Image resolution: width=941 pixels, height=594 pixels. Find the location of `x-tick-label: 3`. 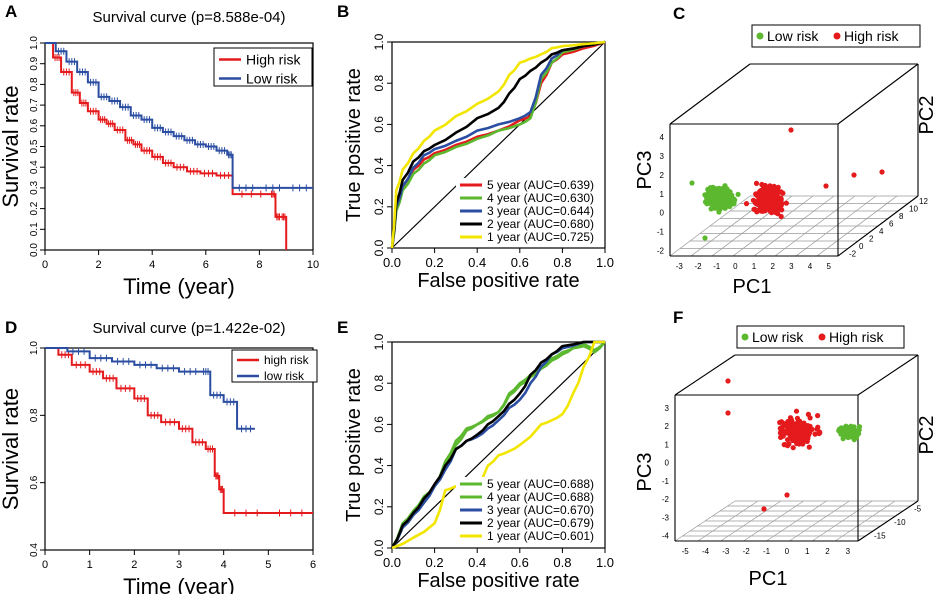

x-tick-label: 3 is located at coordinates (179, 565).